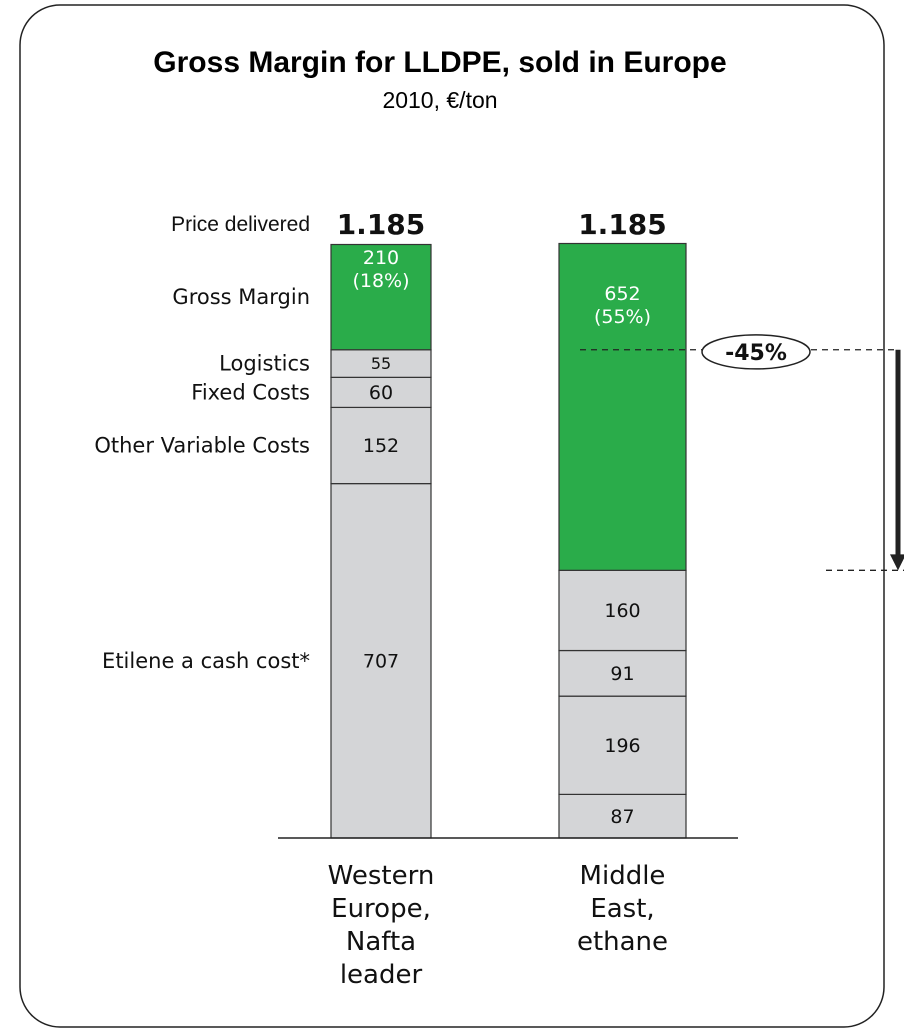  I want to click on value-label: 60, so click(381, 393).